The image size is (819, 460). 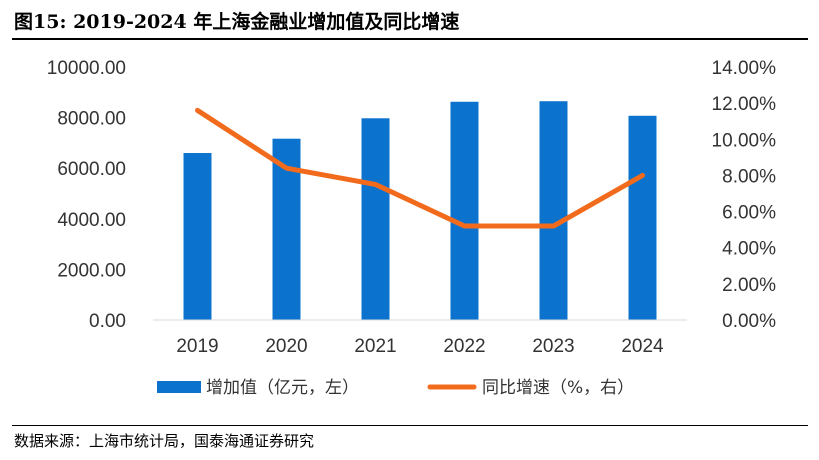 What do you see at coordinates (164, 441) in the screenshot?
I see `source-note: 数据来源：上海市统计局，国泰海通证券研究` at bounding box center [164, 441].